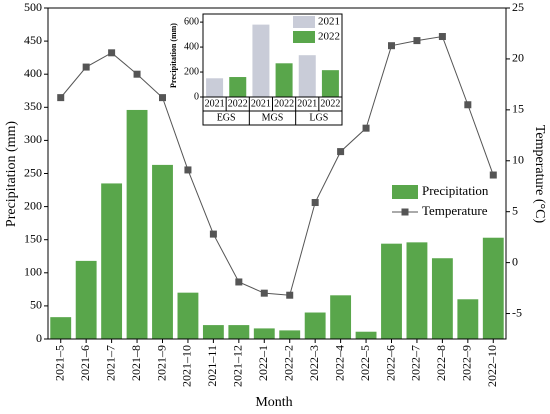  Describe the element at coordinates (33, 73) in the screenshot. I see `y-tick-label: 400` at that location.